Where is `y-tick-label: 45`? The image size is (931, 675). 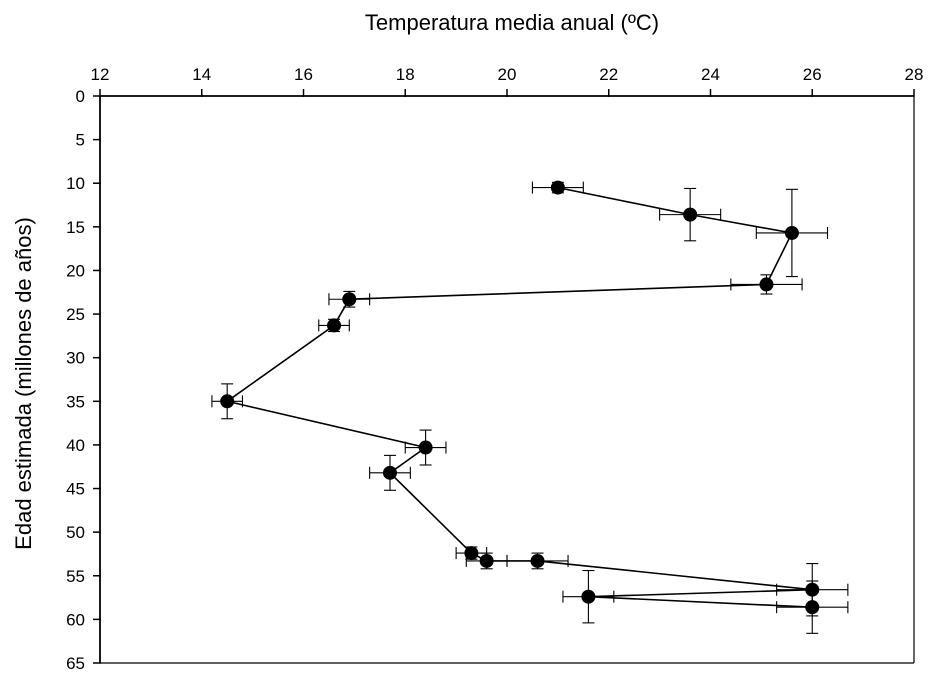 y-tick-label: 45 is located at coordinates (75, 489).